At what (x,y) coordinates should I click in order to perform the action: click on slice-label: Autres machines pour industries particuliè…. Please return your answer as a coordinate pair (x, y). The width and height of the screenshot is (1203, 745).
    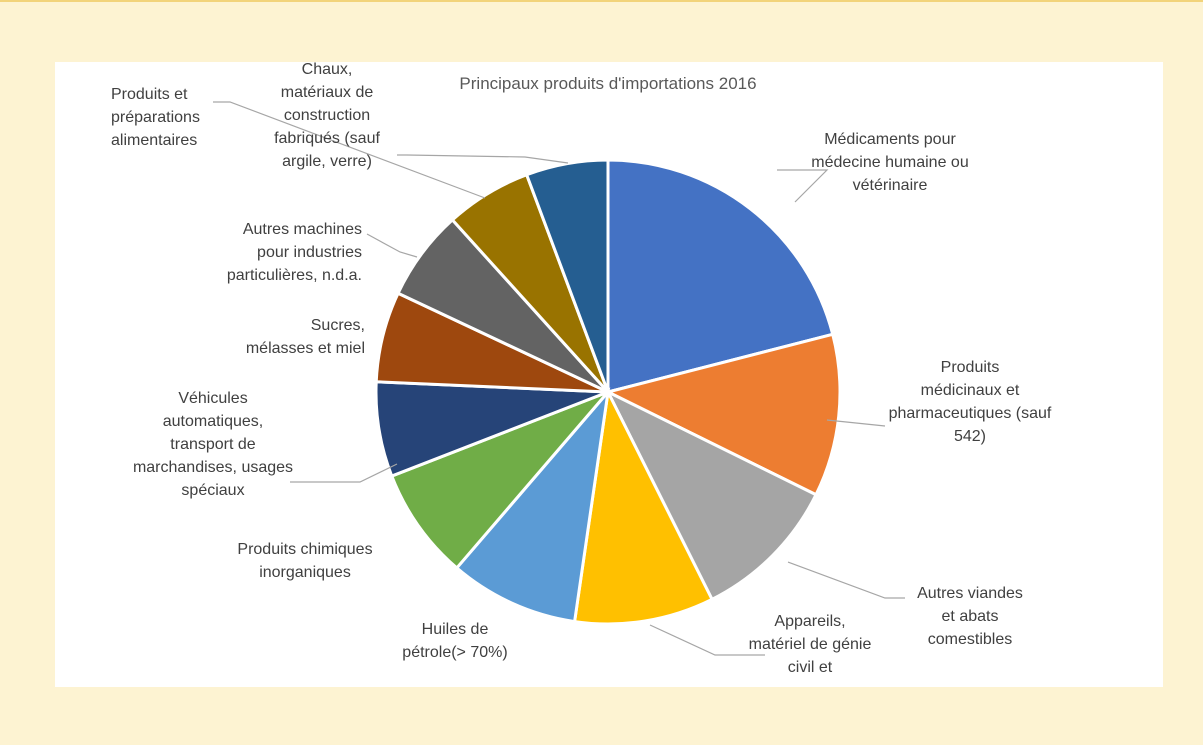
    Looking at the image, I should click on (294, 252).